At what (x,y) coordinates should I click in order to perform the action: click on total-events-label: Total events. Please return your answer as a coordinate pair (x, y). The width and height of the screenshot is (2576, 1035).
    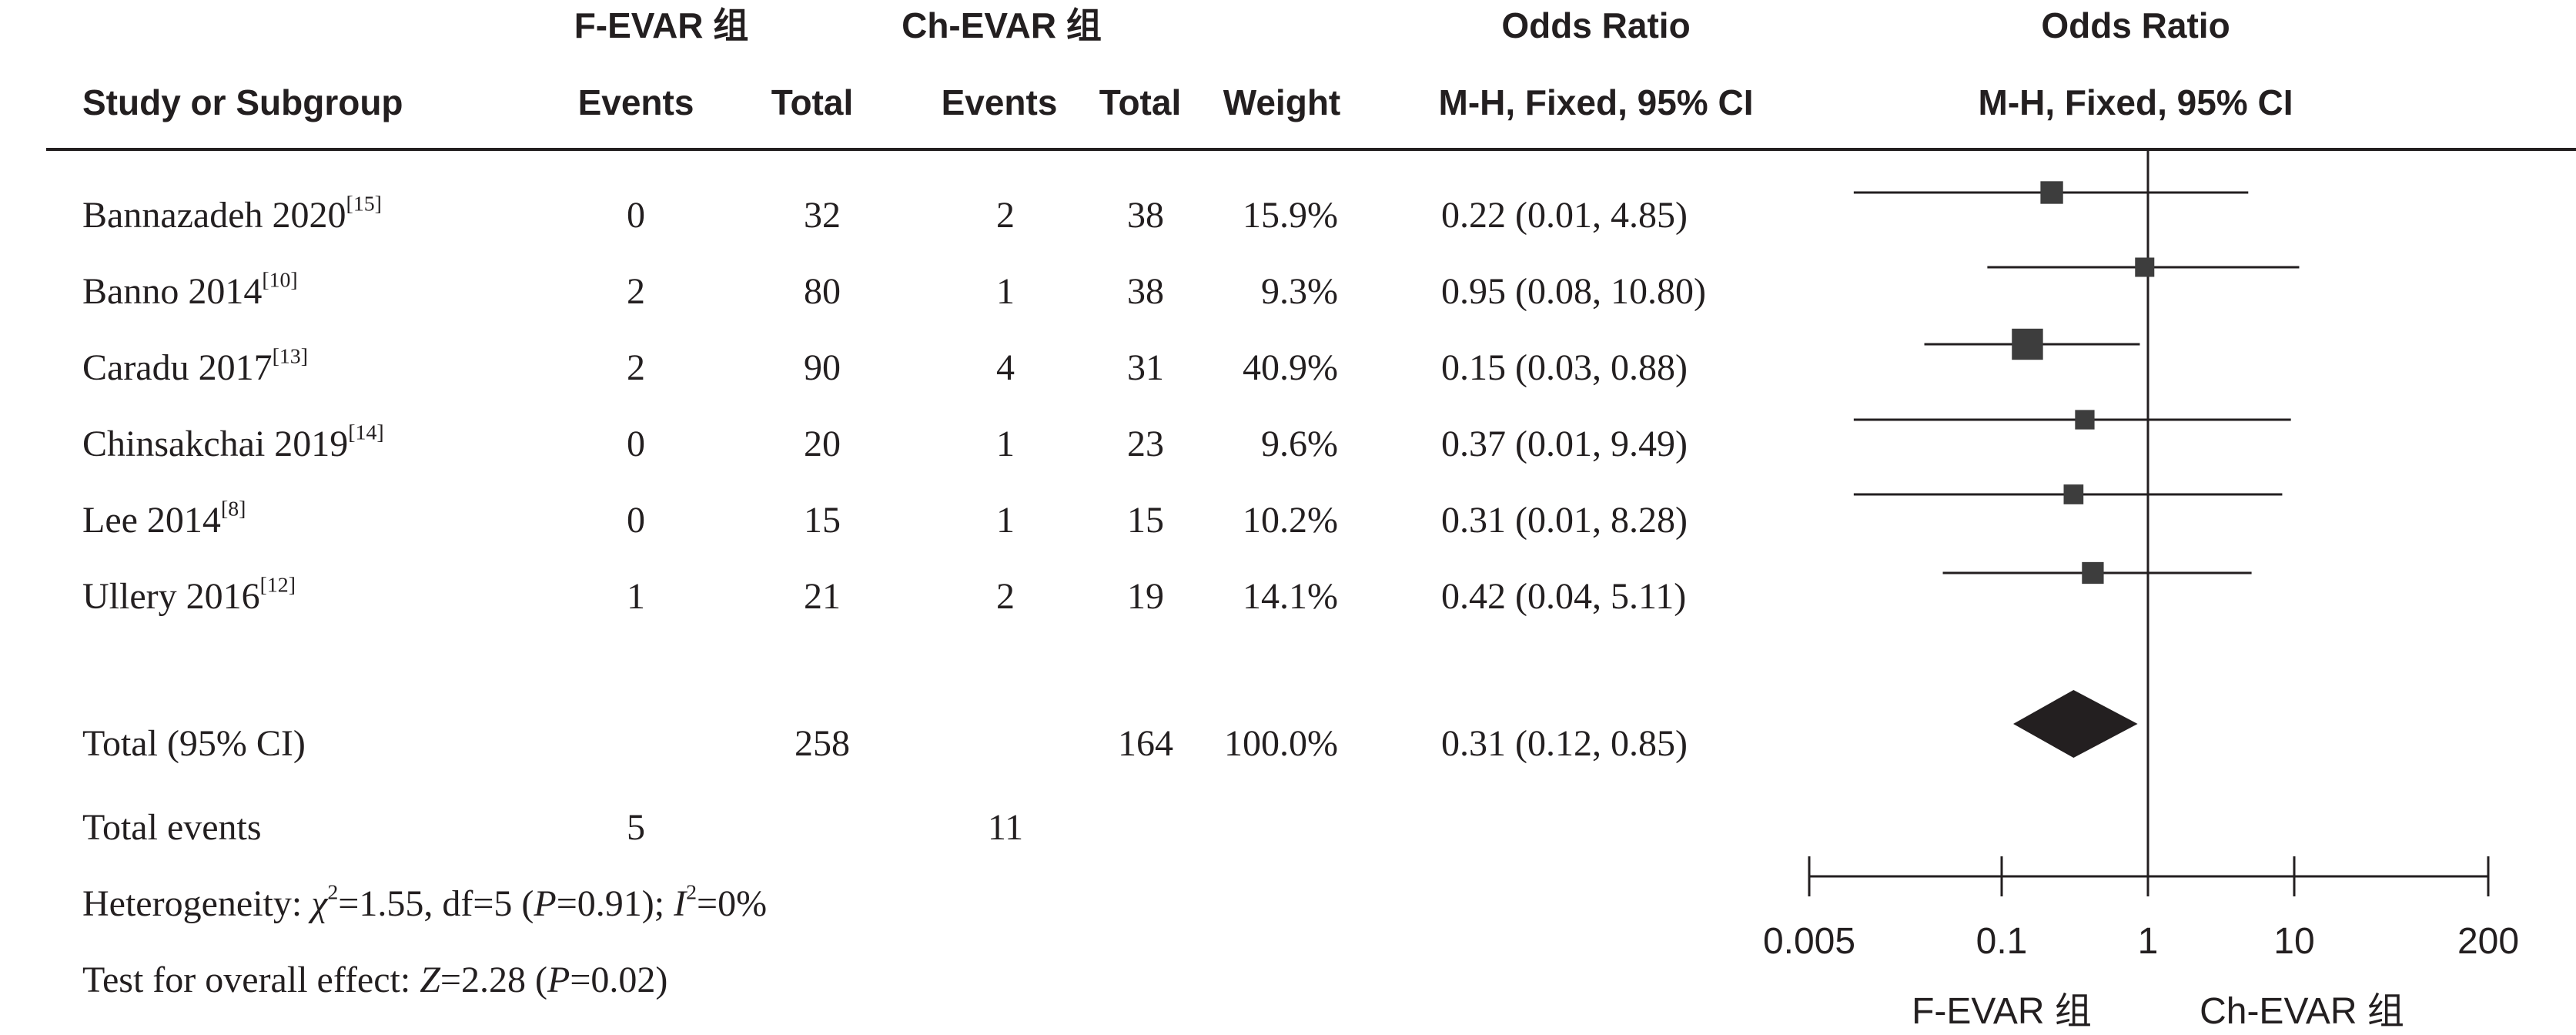
    Looking at the image, I should click on (172, 827).